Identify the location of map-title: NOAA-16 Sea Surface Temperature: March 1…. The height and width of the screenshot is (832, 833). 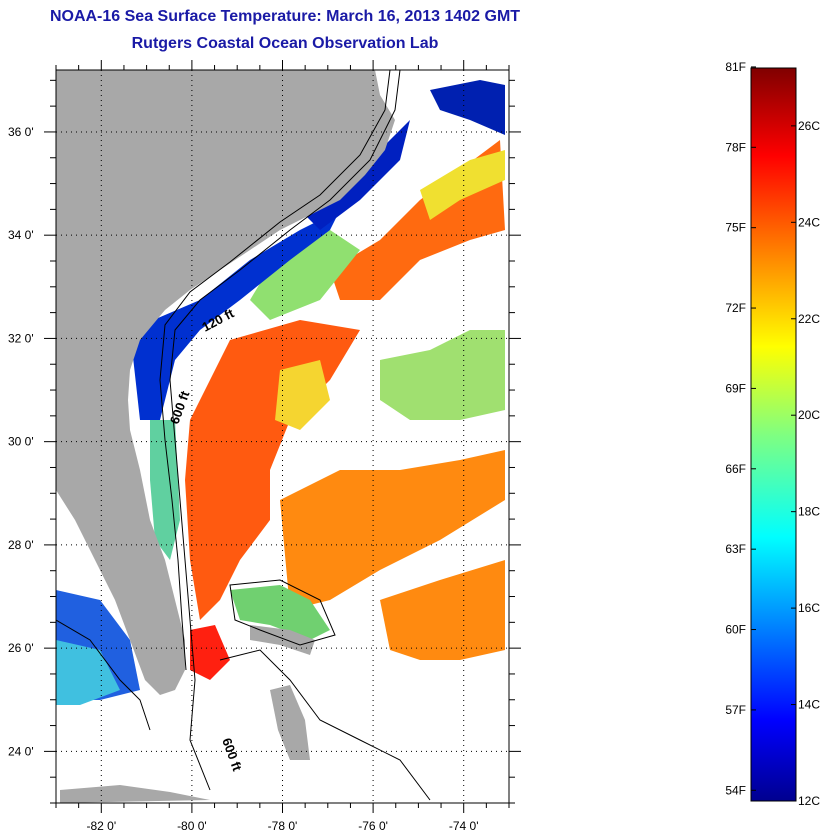
(285, 16).